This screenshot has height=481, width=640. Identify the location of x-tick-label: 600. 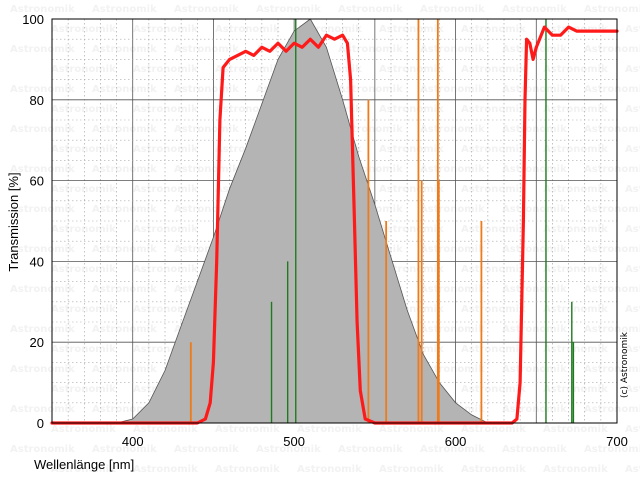
(456, 441).